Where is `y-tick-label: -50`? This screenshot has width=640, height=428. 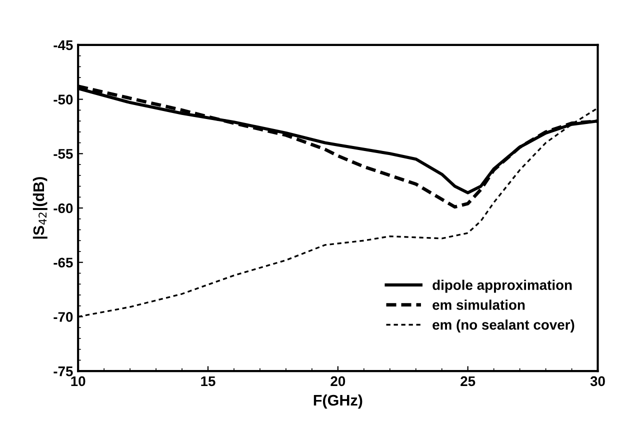
y-tick-label: -50 is located at coordinates (63, 99).